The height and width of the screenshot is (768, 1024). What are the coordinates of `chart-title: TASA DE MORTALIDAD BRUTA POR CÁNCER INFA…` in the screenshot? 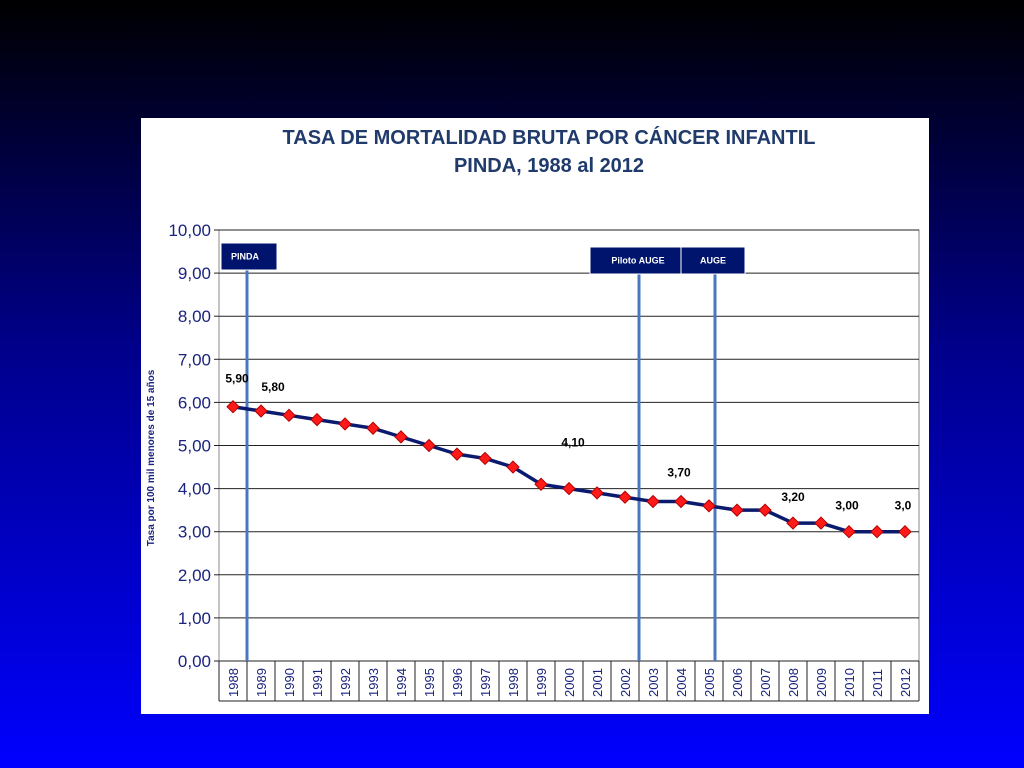 It's located at (549, 137).